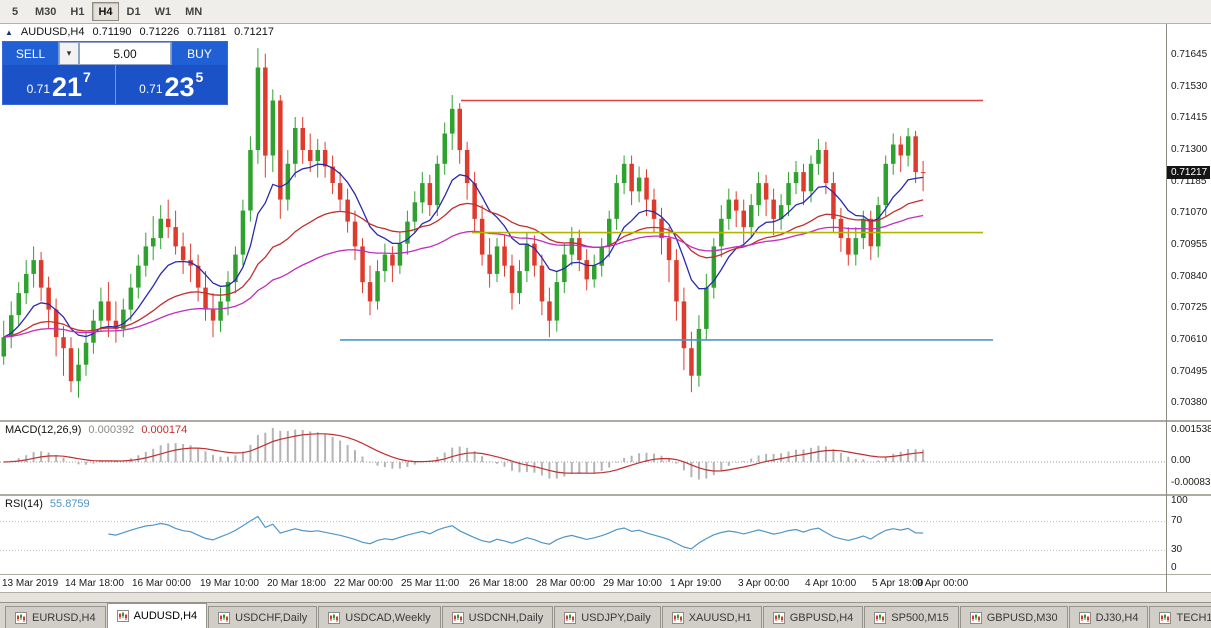  I want to click on collapse-trade-panel-icon: ▲, so click(9, 32).